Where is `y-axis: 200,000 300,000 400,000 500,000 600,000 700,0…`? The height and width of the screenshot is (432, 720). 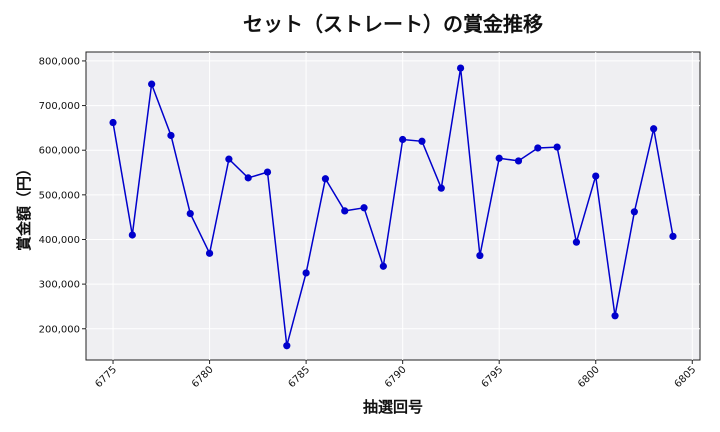
y-axis: 200,000 300,000 400,000 500,000 600,000 700,0… is located at coordinates (62, 195).